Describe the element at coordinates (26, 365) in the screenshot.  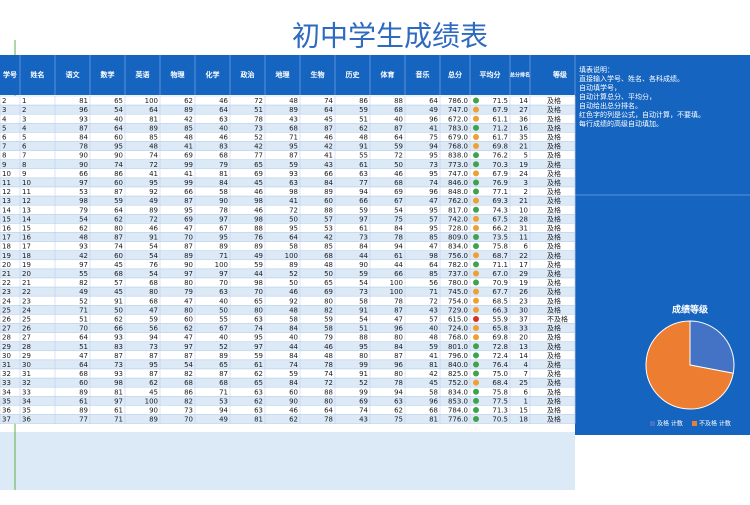
I see `cell: 30` at that location.